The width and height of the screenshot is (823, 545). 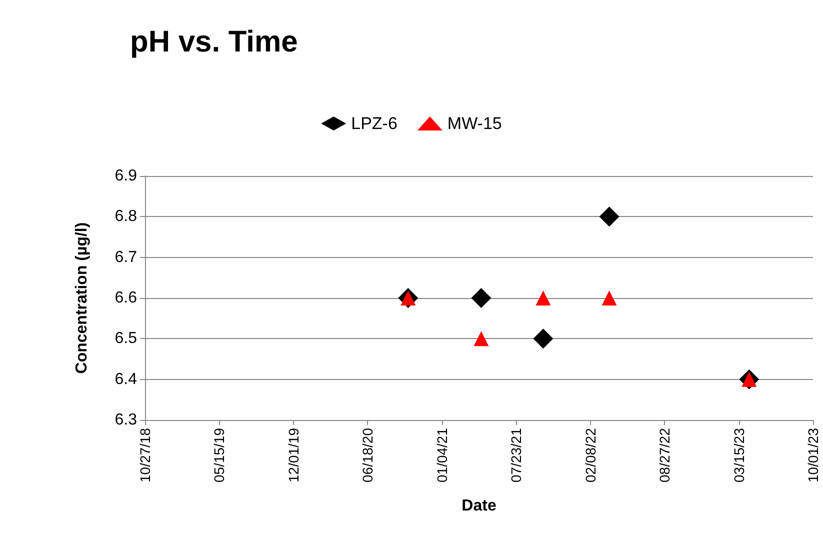 I want to click on x-tick-label: 10/27/18, so click(x=145, y=455).